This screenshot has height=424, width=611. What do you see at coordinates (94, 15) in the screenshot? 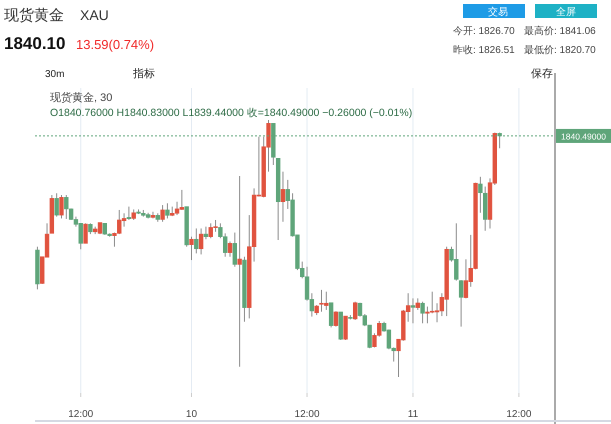
I see `chart-subtitle: XAU` at bounding box center [94, 15].